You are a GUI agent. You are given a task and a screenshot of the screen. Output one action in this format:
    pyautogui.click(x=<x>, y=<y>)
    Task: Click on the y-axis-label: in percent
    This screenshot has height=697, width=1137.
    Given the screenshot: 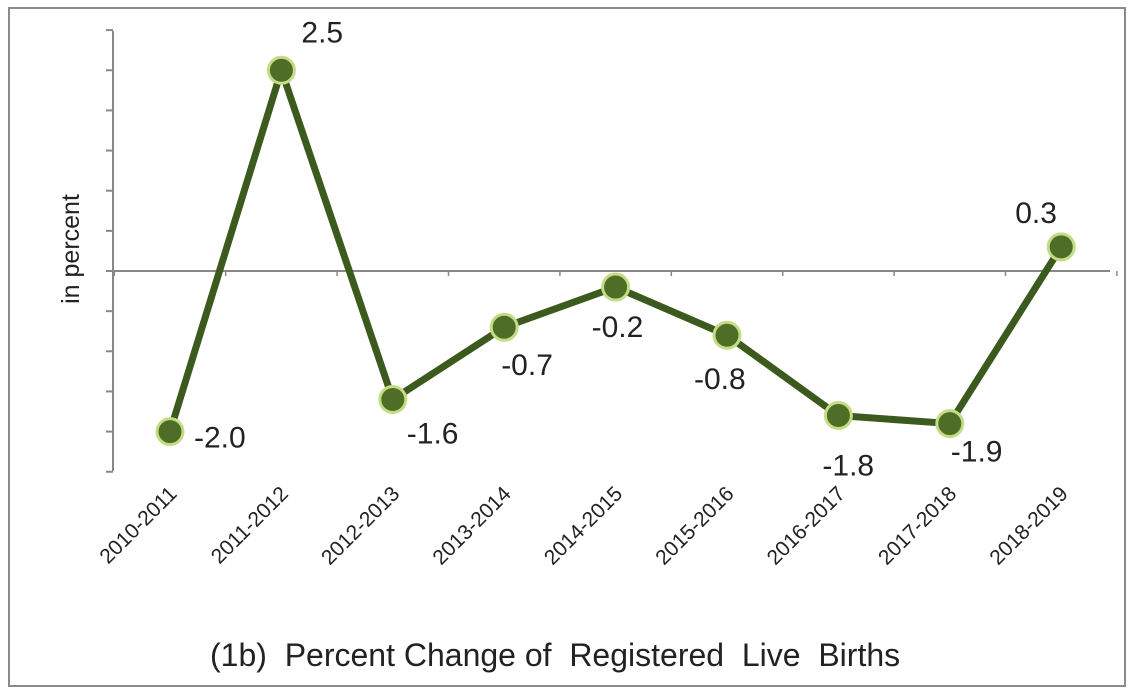 What is the action you would take?
    pyautogui.click(x=71, y=249)
    